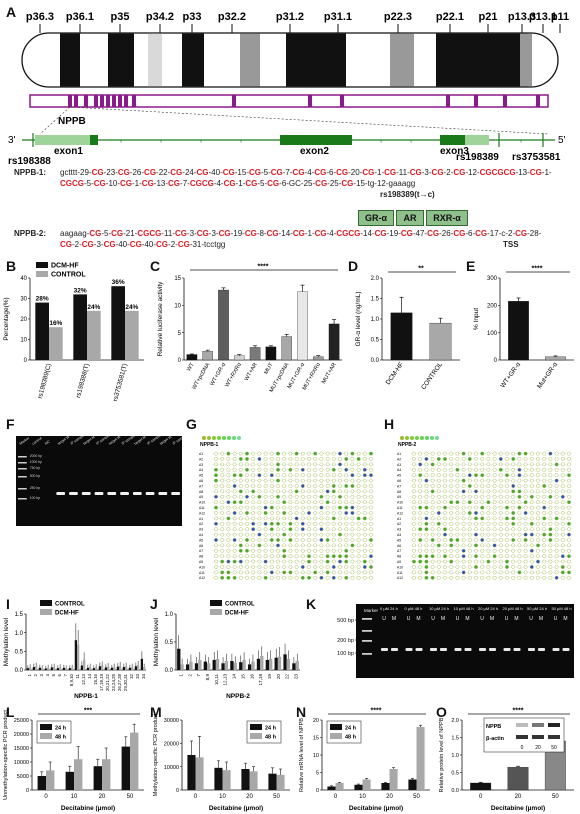 The width and height of the screenshot is (580, 814). I want to click on row-label: A1, so click(201, 519).